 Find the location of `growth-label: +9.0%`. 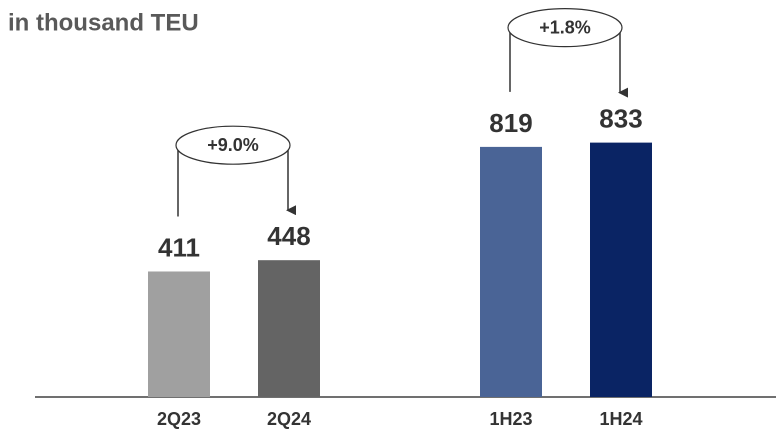

growth-label: +9.0% is located at coordinates (233, 145).